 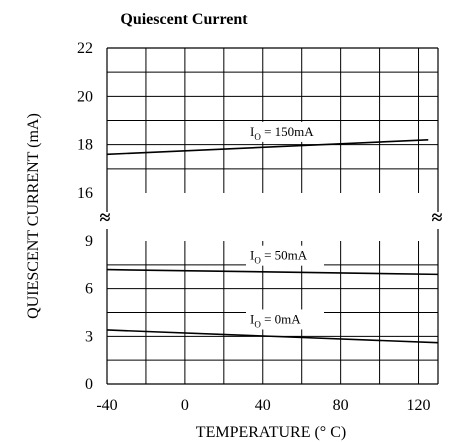 What do you see at coordinates (437, 218) in the screenshot?
I see `axis-break-right: ≈` at bounding box center [437, 218].